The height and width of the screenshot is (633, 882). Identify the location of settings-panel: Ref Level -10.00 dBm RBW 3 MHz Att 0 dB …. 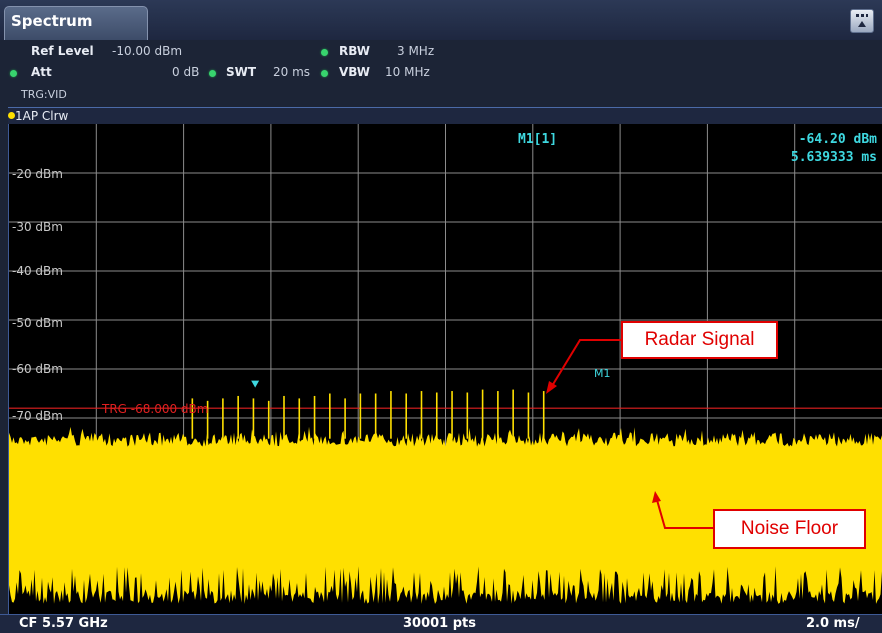
(441, 73).